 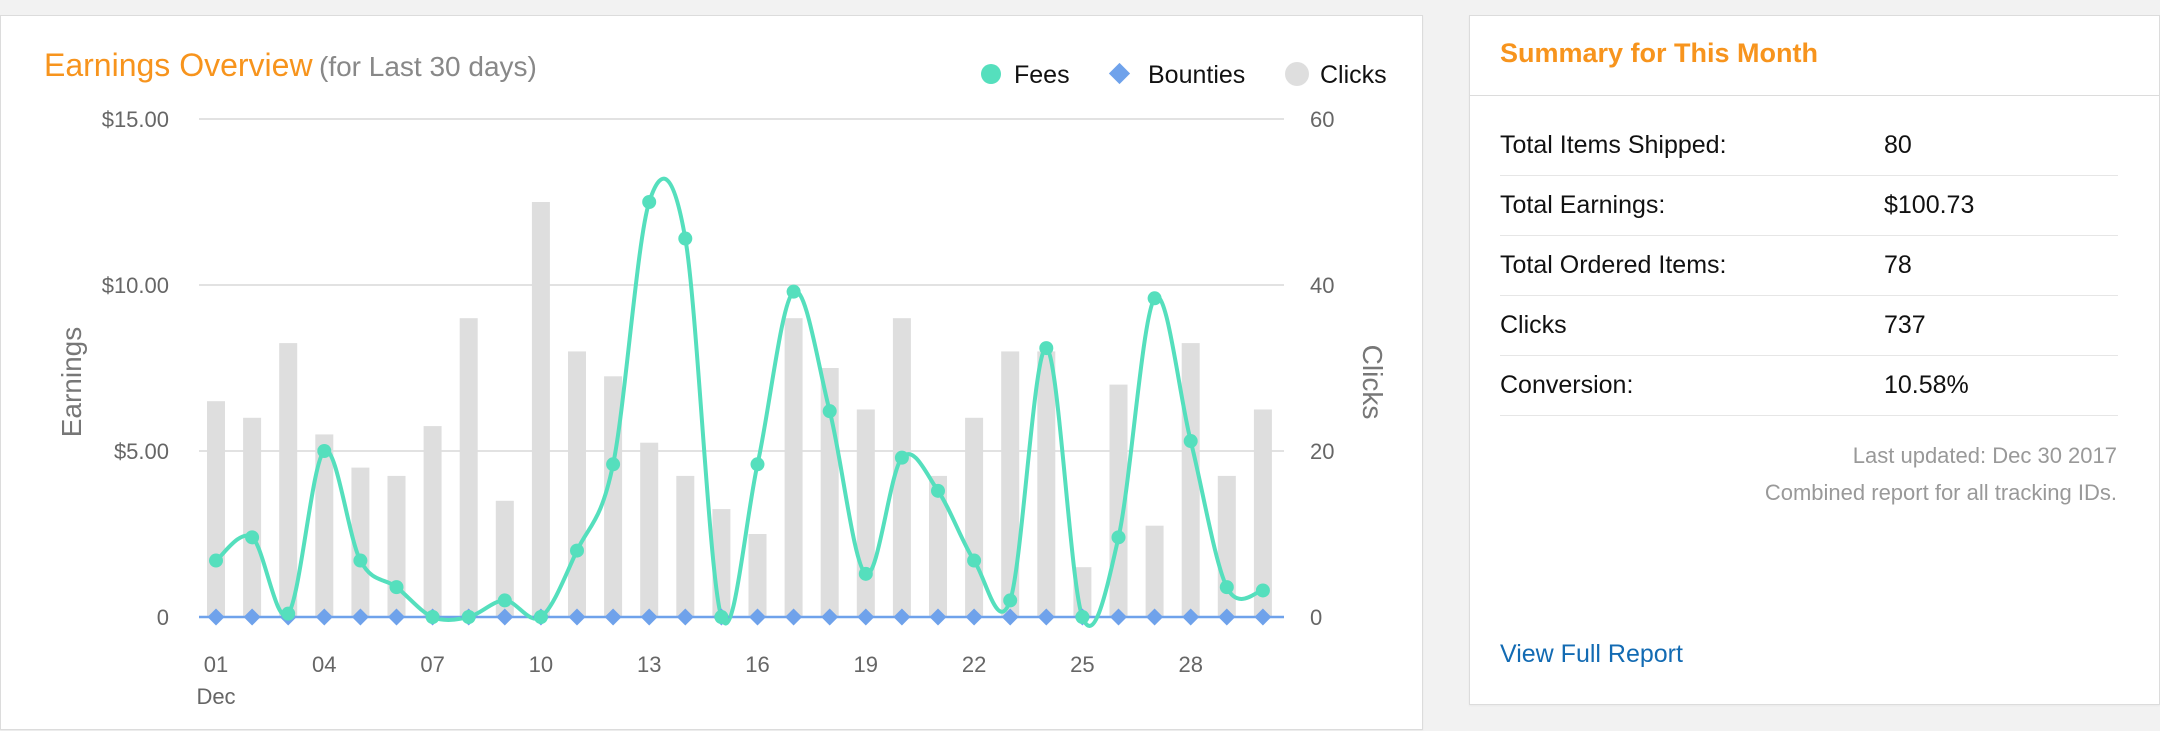 What do you see at coordinates (1316, 617) in the screenshot?
I see `y-tick-label-right: 0` at bounding box center [1316, 617].